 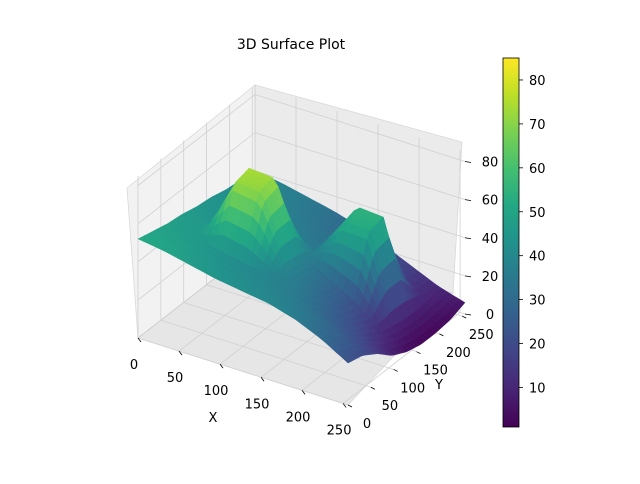 What do you see at coordinates (537, 125) in the screenshot?
I see `colorbar-tick-label: 70` at bounding box center [537, 125].